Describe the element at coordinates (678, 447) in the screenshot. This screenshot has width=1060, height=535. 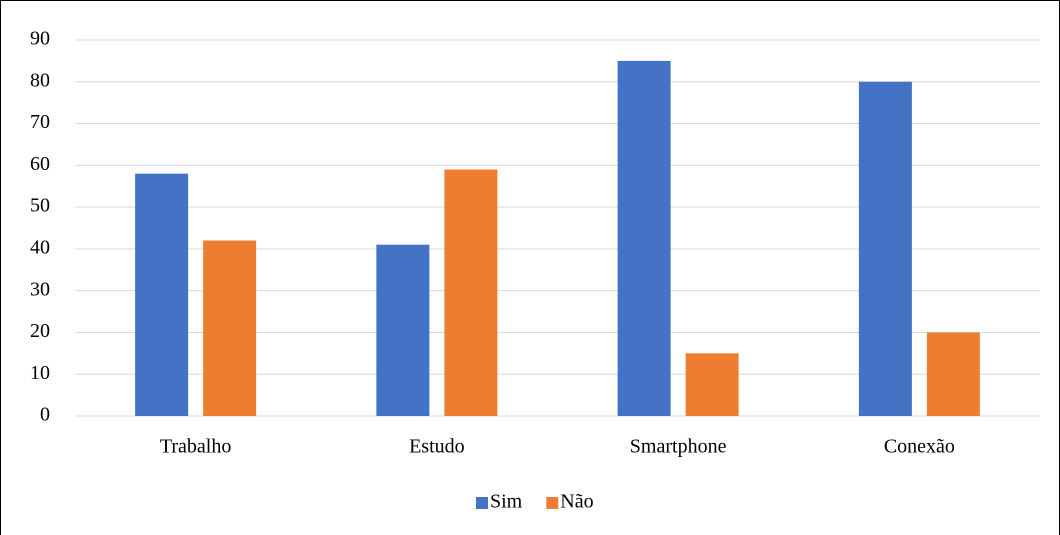
I see `x-tick-label: Smartphone` at that location.